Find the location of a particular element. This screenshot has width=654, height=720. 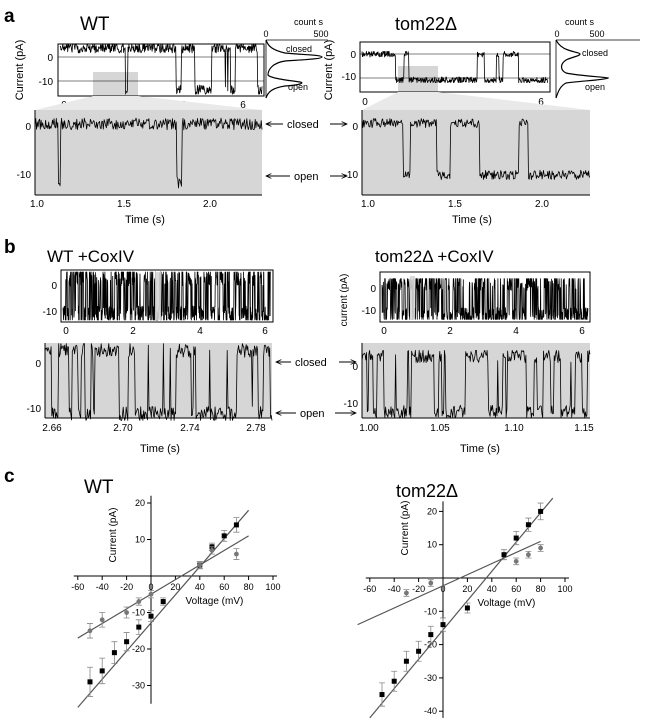

iv-x-tick-label: 100 is located at coordinates (272, 587).